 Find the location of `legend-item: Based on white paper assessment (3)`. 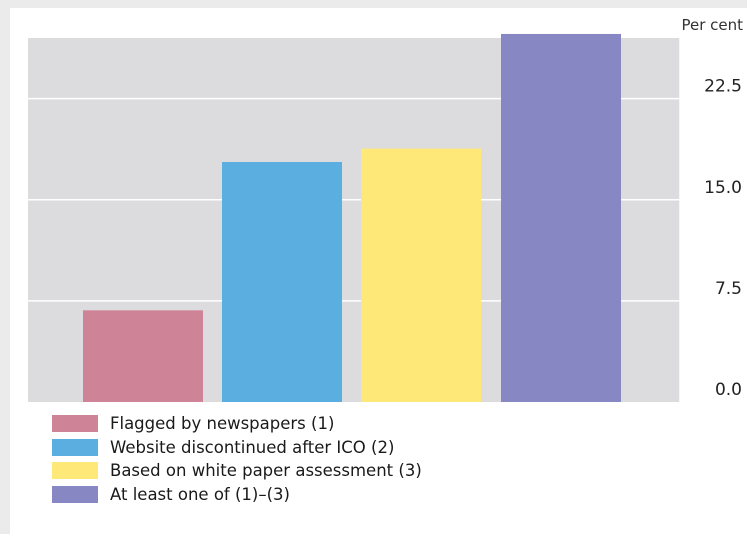

legend-item: Based on white paper assessment (3) is located at coordinates (302, 471).